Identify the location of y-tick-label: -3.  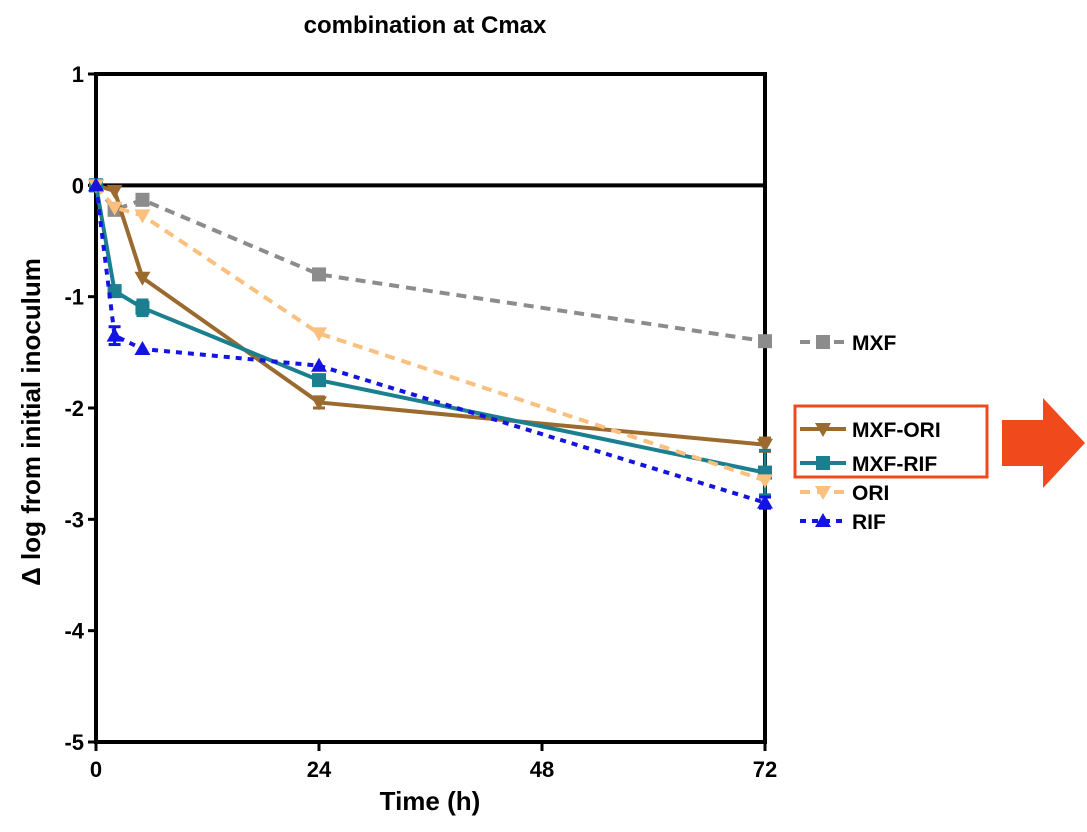
(74, 519).